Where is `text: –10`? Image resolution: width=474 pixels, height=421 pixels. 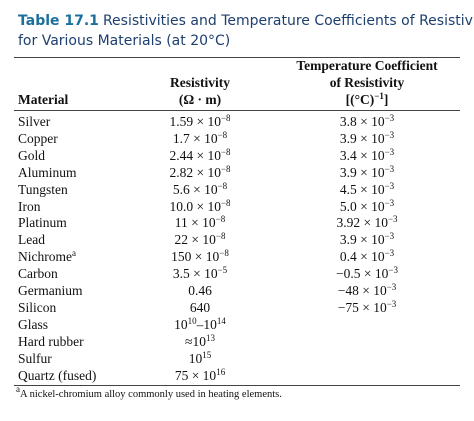
text: –10 is located at coordinates (206, 324).